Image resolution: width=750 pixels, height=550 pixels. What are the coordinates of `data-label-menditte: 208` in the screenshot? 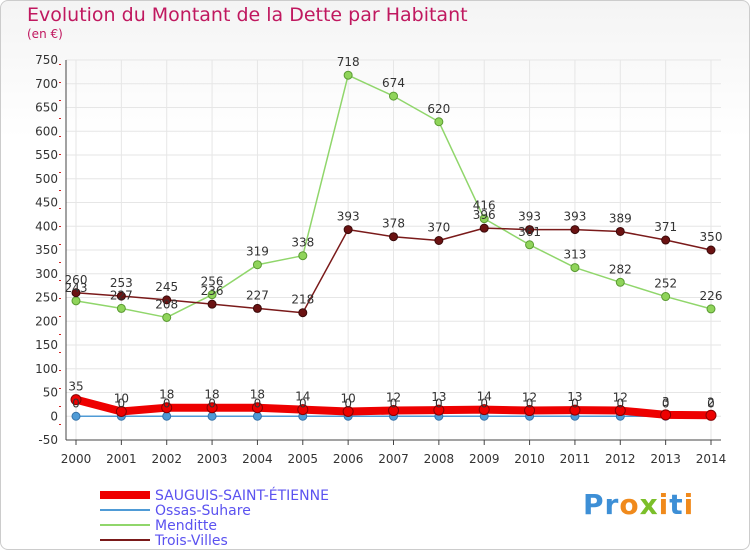 It's located at (166, 304).